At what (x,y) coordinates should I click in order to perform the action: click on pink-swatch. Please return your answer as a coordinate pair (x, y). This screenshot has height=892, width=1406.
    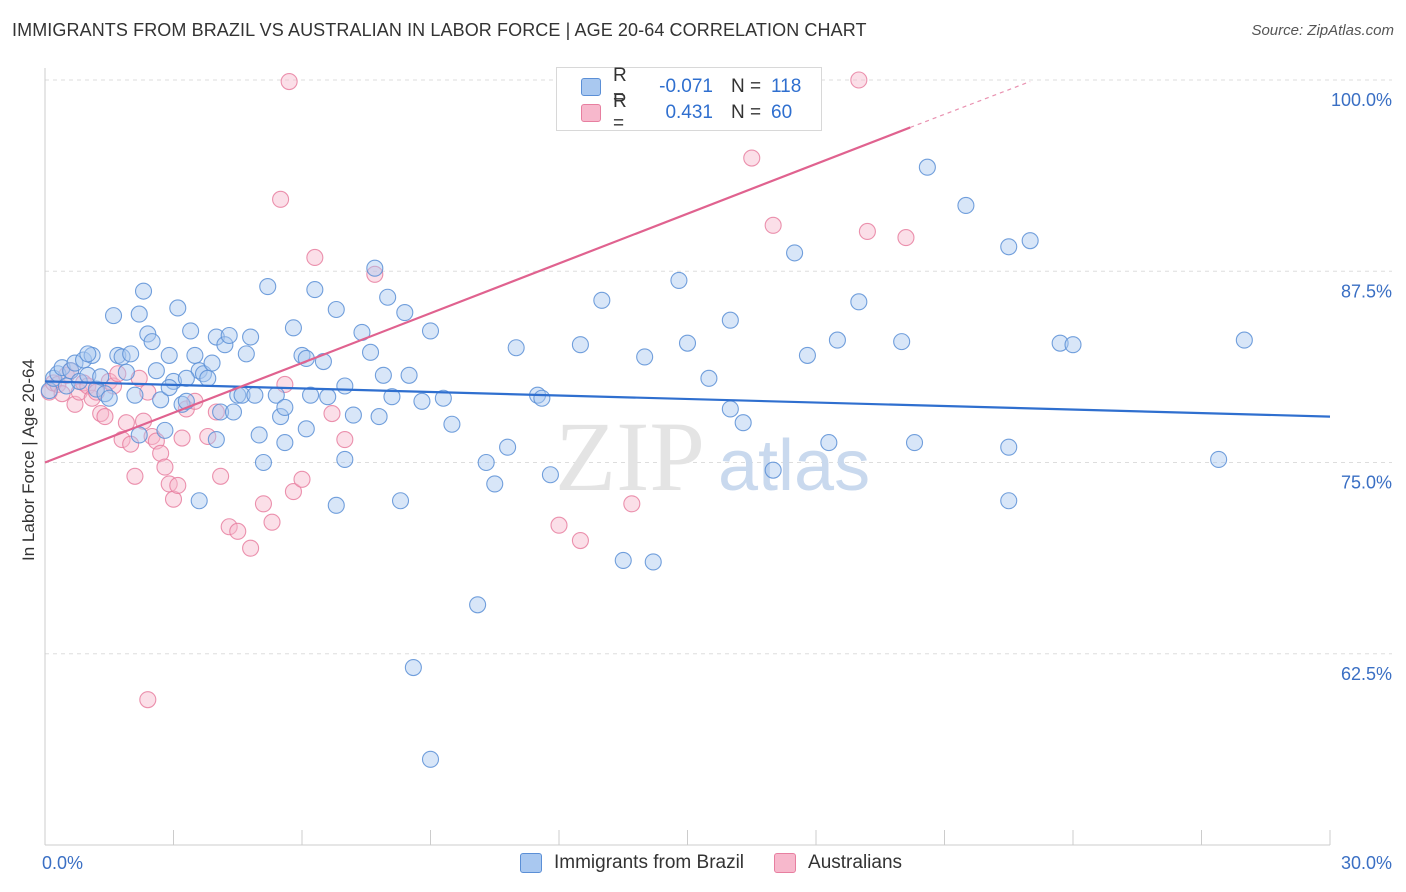
    Looking at the image, I should click on (785, 863).